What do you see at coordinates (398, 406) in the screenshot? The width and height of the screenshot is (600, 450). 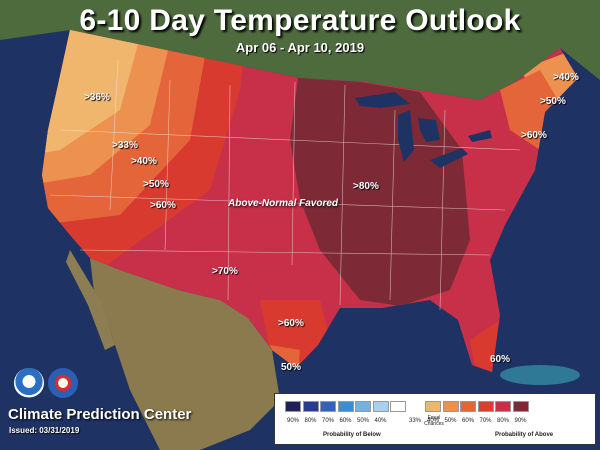 I see `legend-equal-swatch` at bounding box center [398, 406].